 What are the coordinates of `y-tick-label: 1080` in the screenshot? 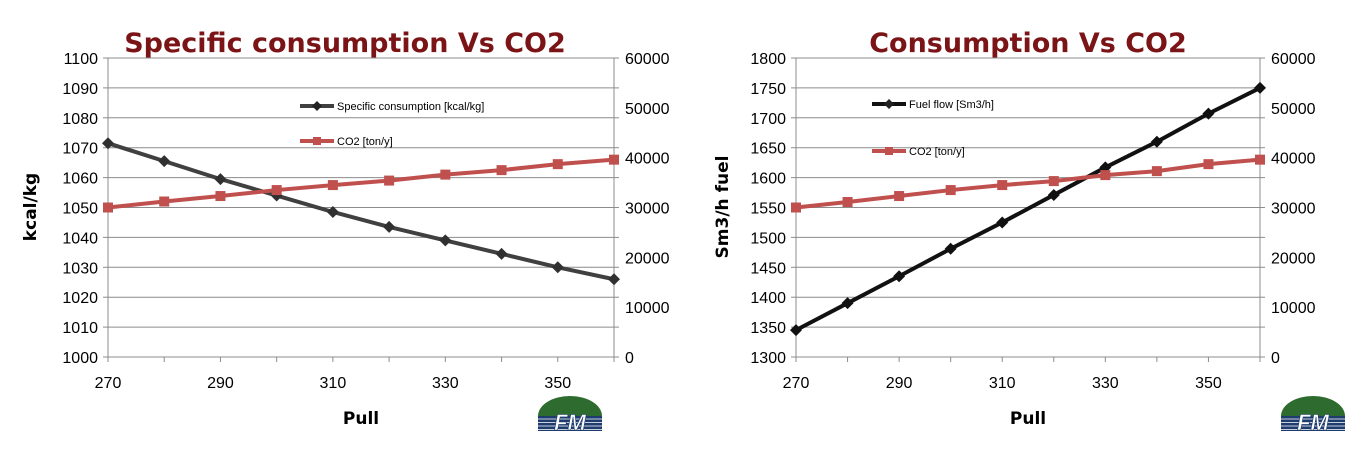 It's located at (80, 119).